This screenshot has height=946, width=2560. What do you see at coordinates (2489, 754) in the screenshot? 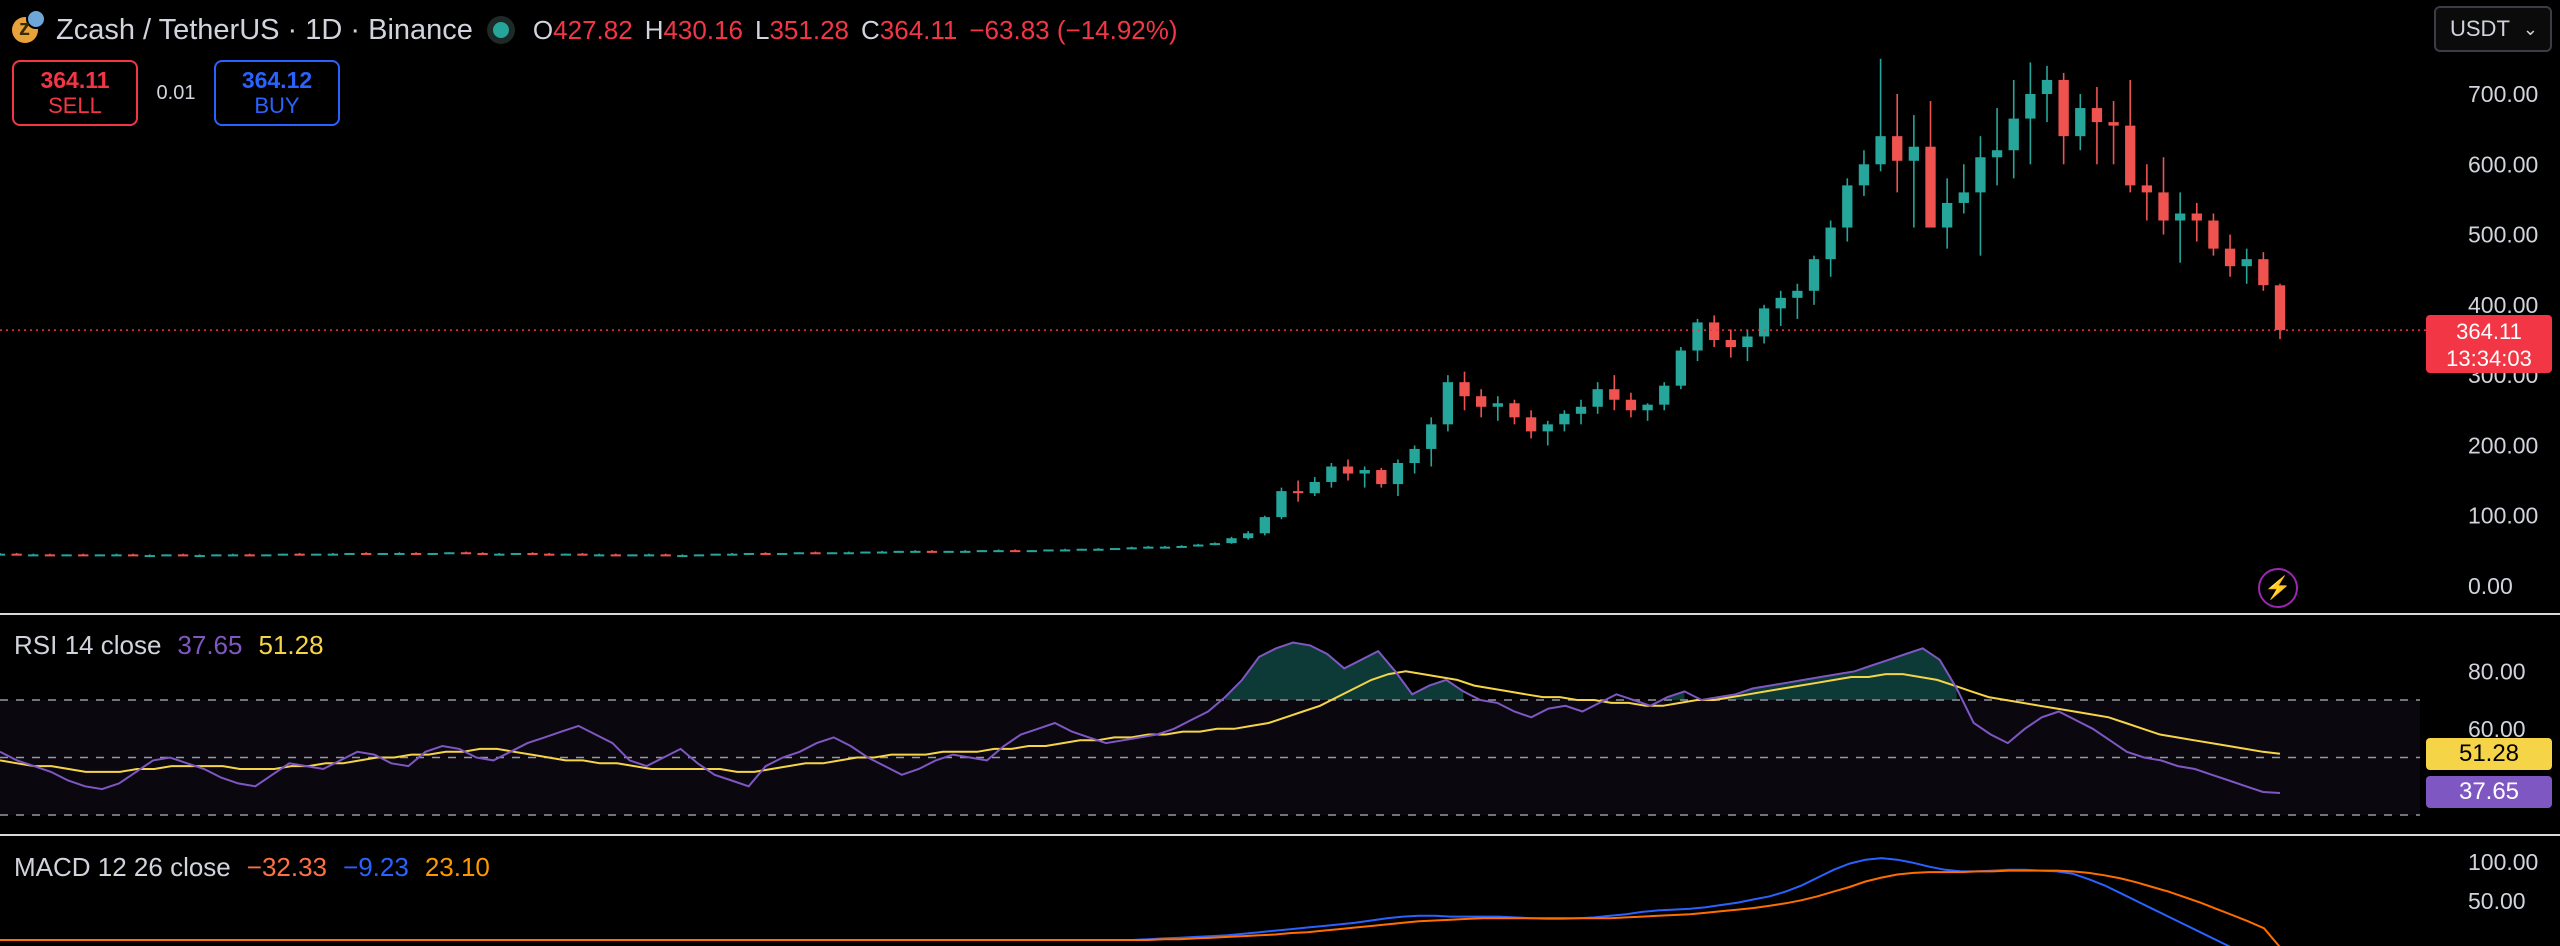
I see `rsi-ma-tag: 51.28` at bounding box center [2489, 754].